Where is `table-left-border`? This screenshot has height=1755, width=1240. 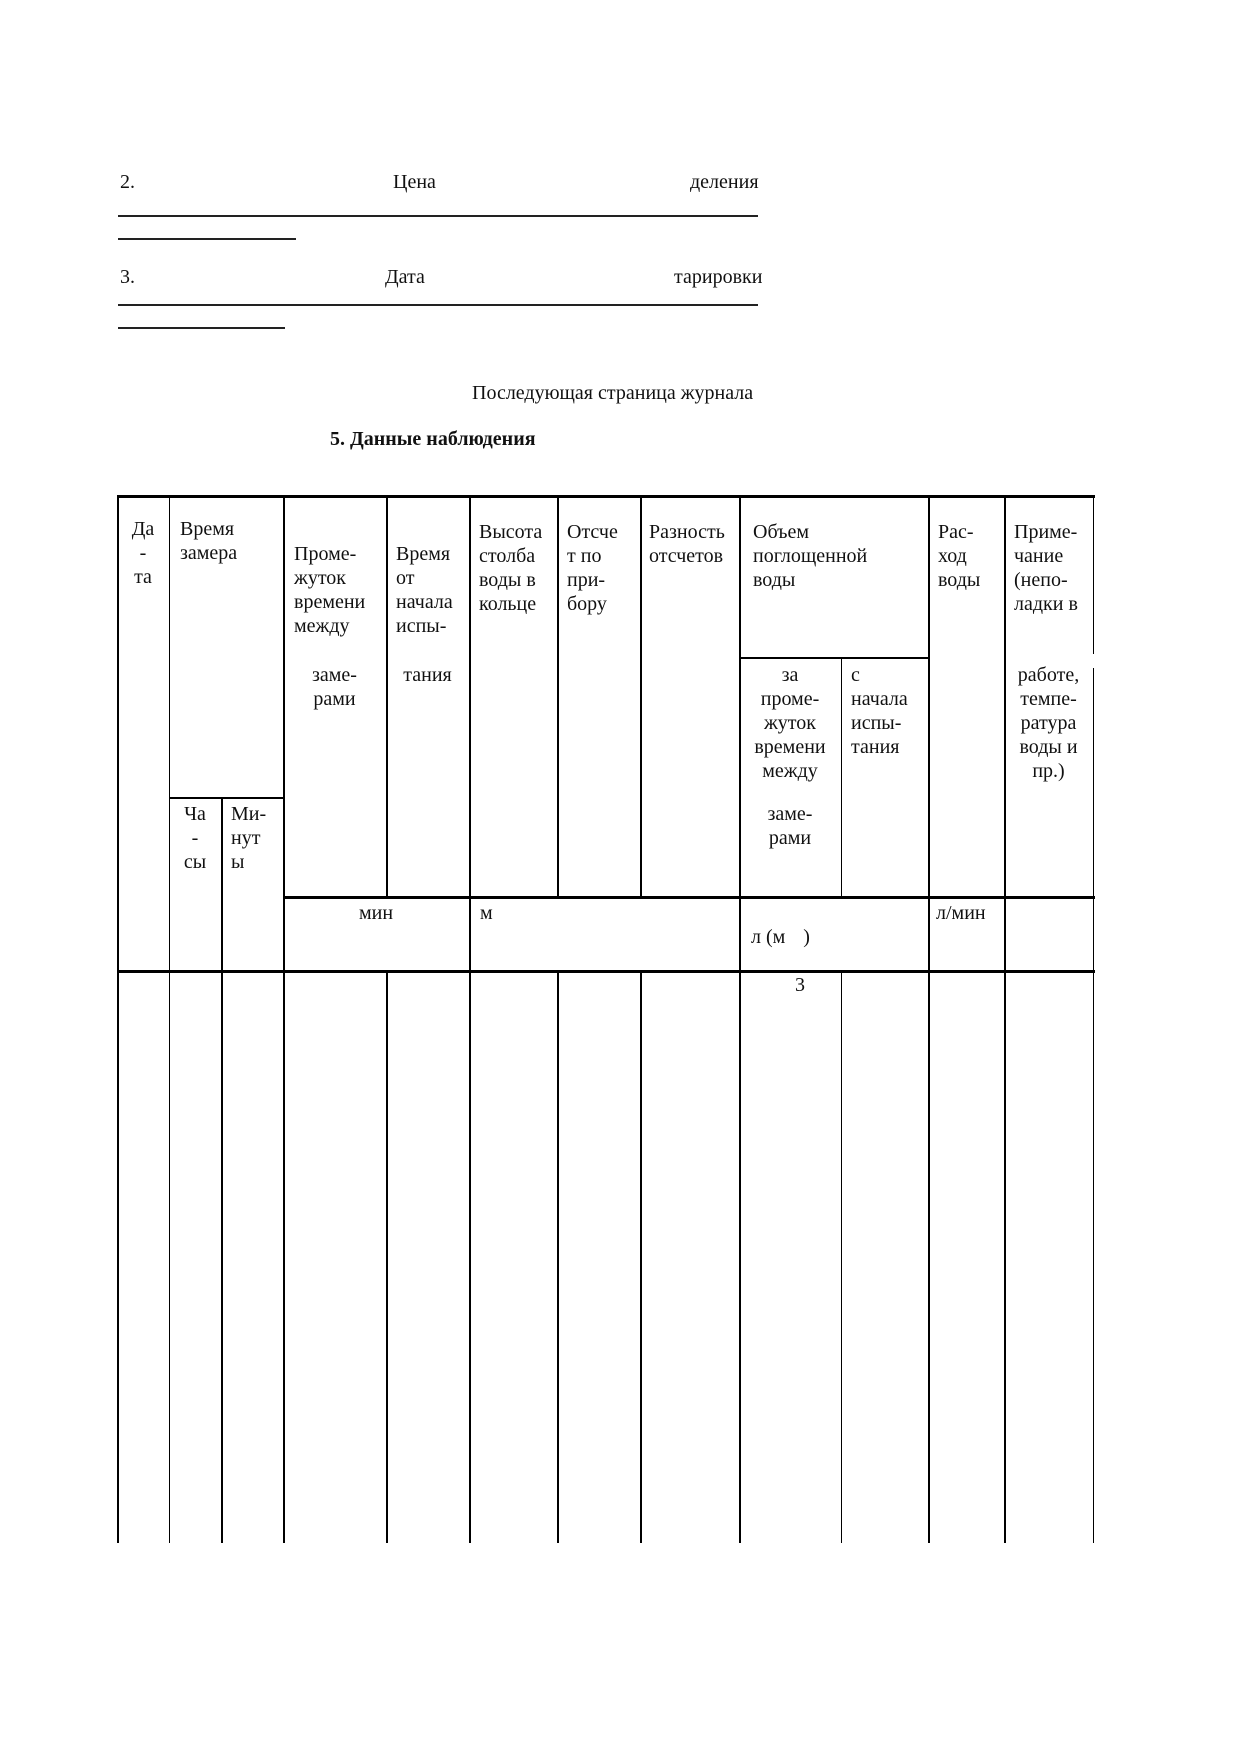
table-left-border is located at coordinates (118, 1019).